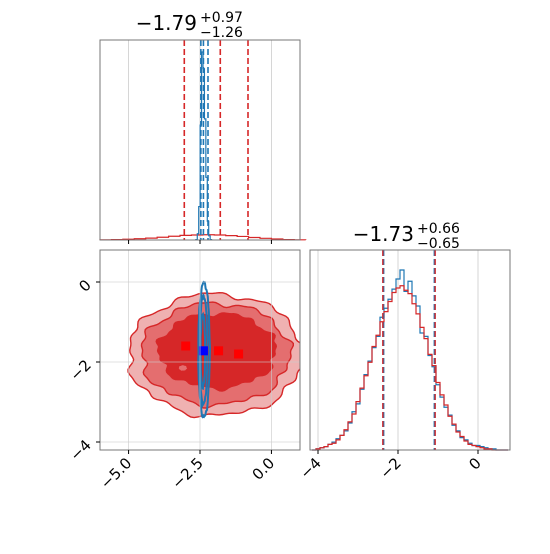  What do you see at coordinates (390, 468) in the screenshot?
I see `x-tick-label: −2` at bounding box center [390, 468].